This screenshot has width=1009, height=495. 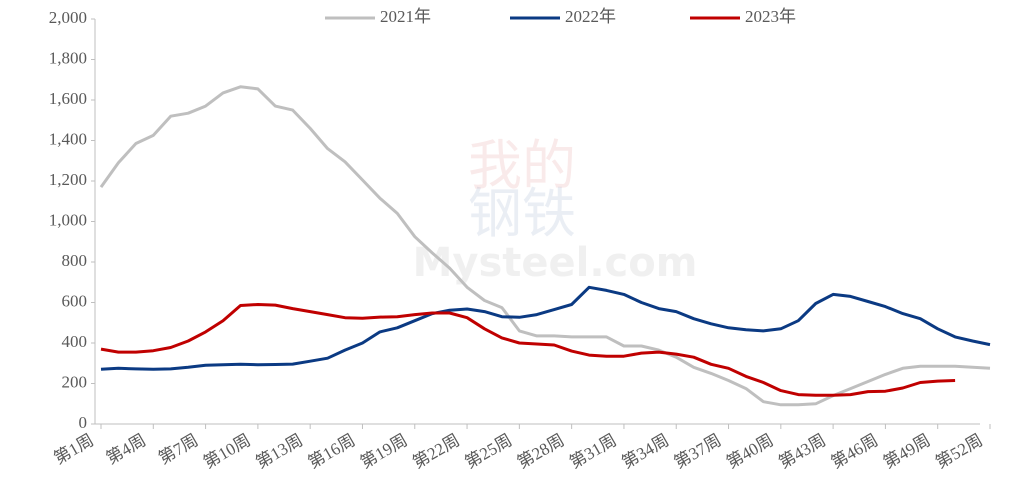 I want to click on x-tick-label: 第28周, so click(x=541, y=451).